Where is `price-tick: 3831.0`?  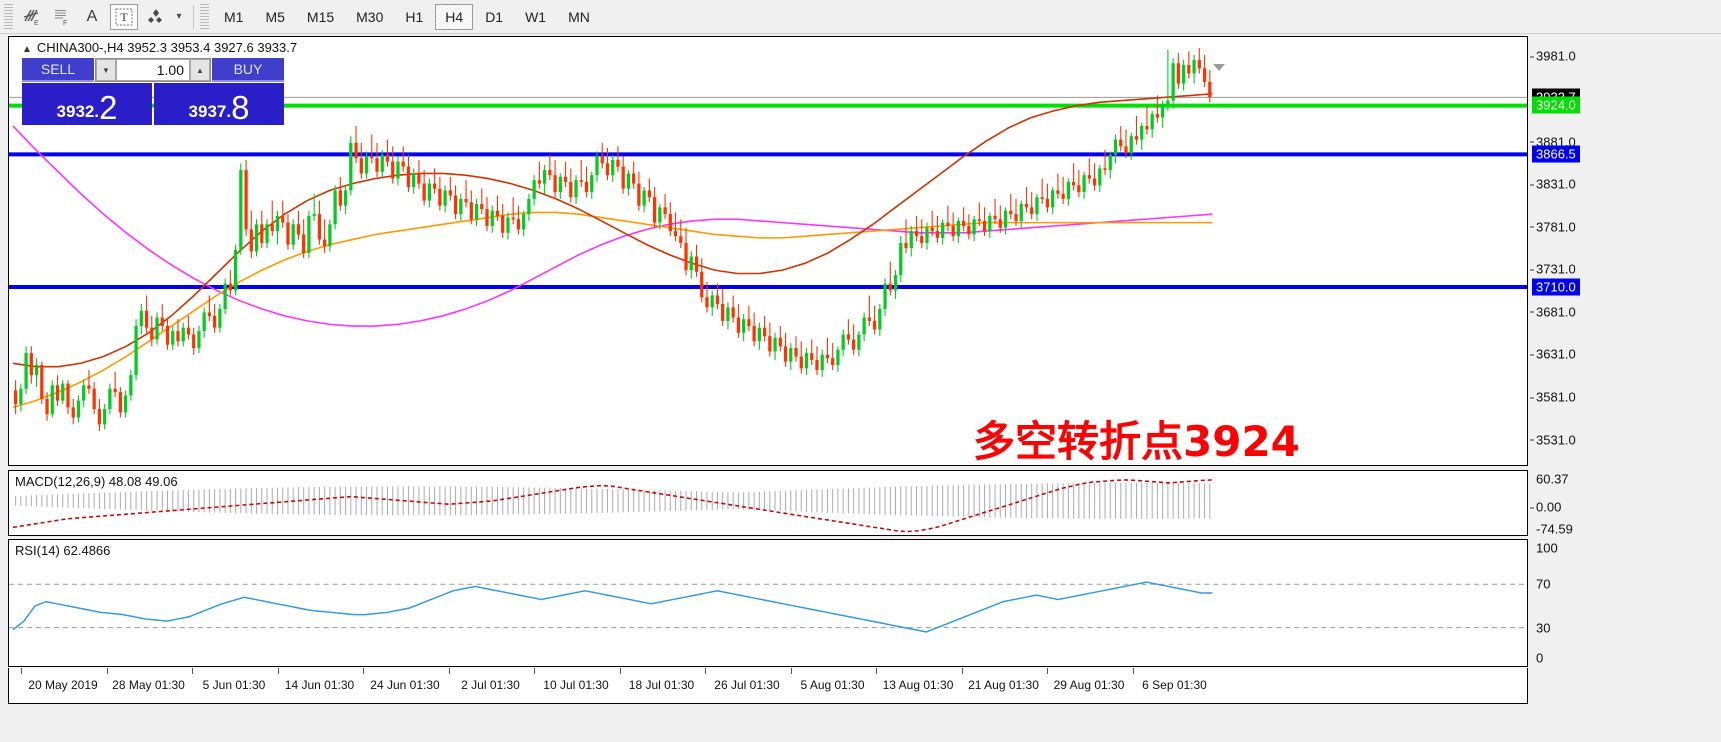 price-tick: 3831.0 is located at coordinates (1553, 184).